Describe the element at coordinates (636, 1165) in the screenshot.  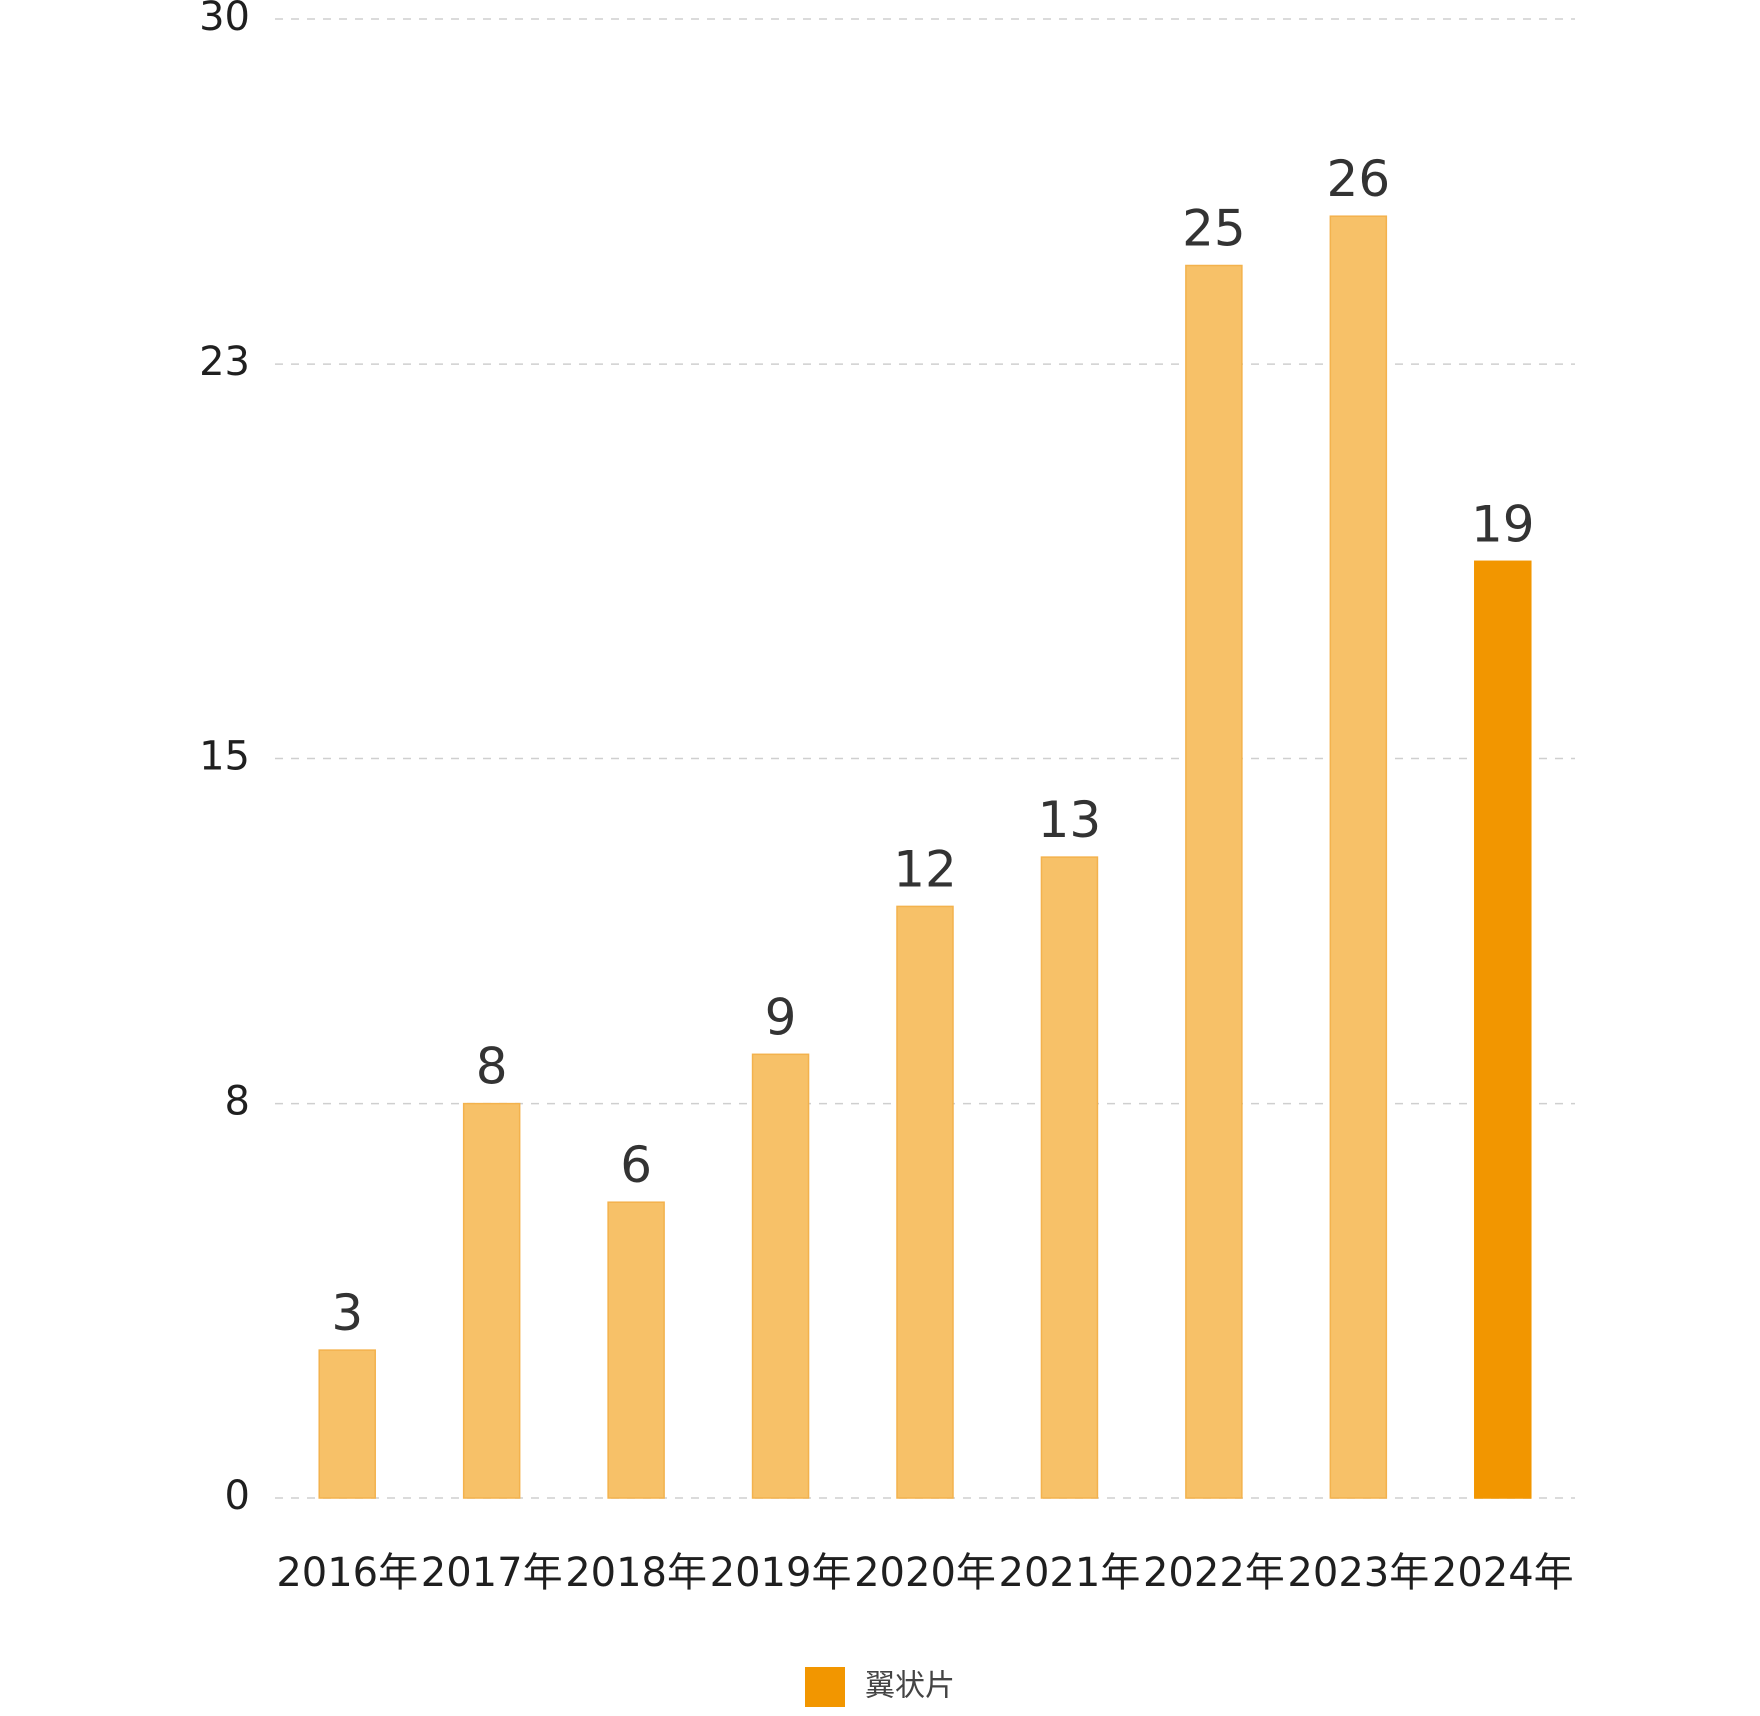
I see `bar-value-label: 6` at that location.